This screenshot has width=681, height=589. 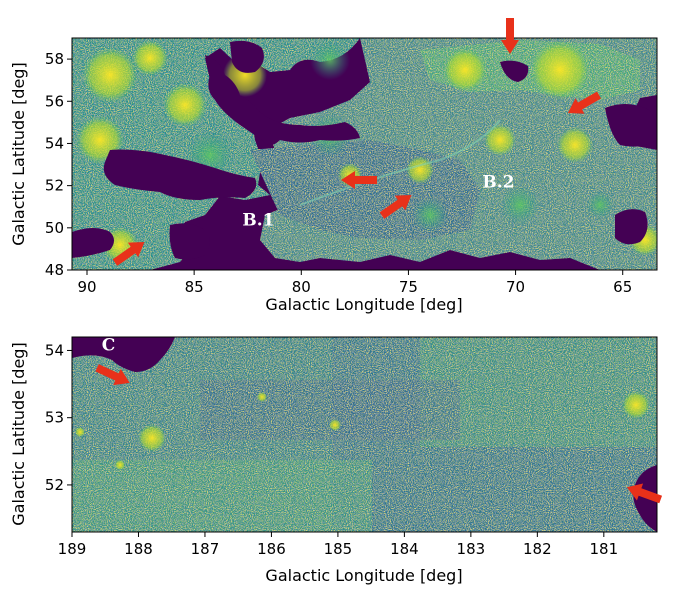 What do you see at coordinates (515, 287) in the screenshot?
I see `x-tick-label: 70` at bounding box center [515, 287].